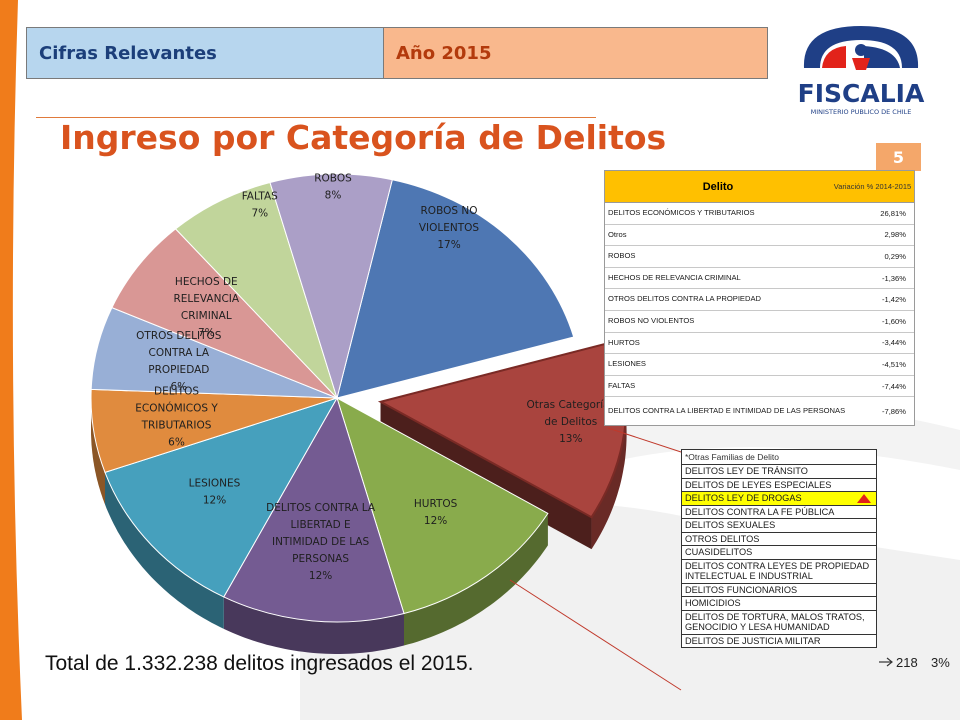 Image resolution: width=960 pixels, height=720 pixels. What do you see at coordinates (719, 552) in the screenshot?
I see `family-row-text: CUASIDELITOS` at bounding box center [719, 552].